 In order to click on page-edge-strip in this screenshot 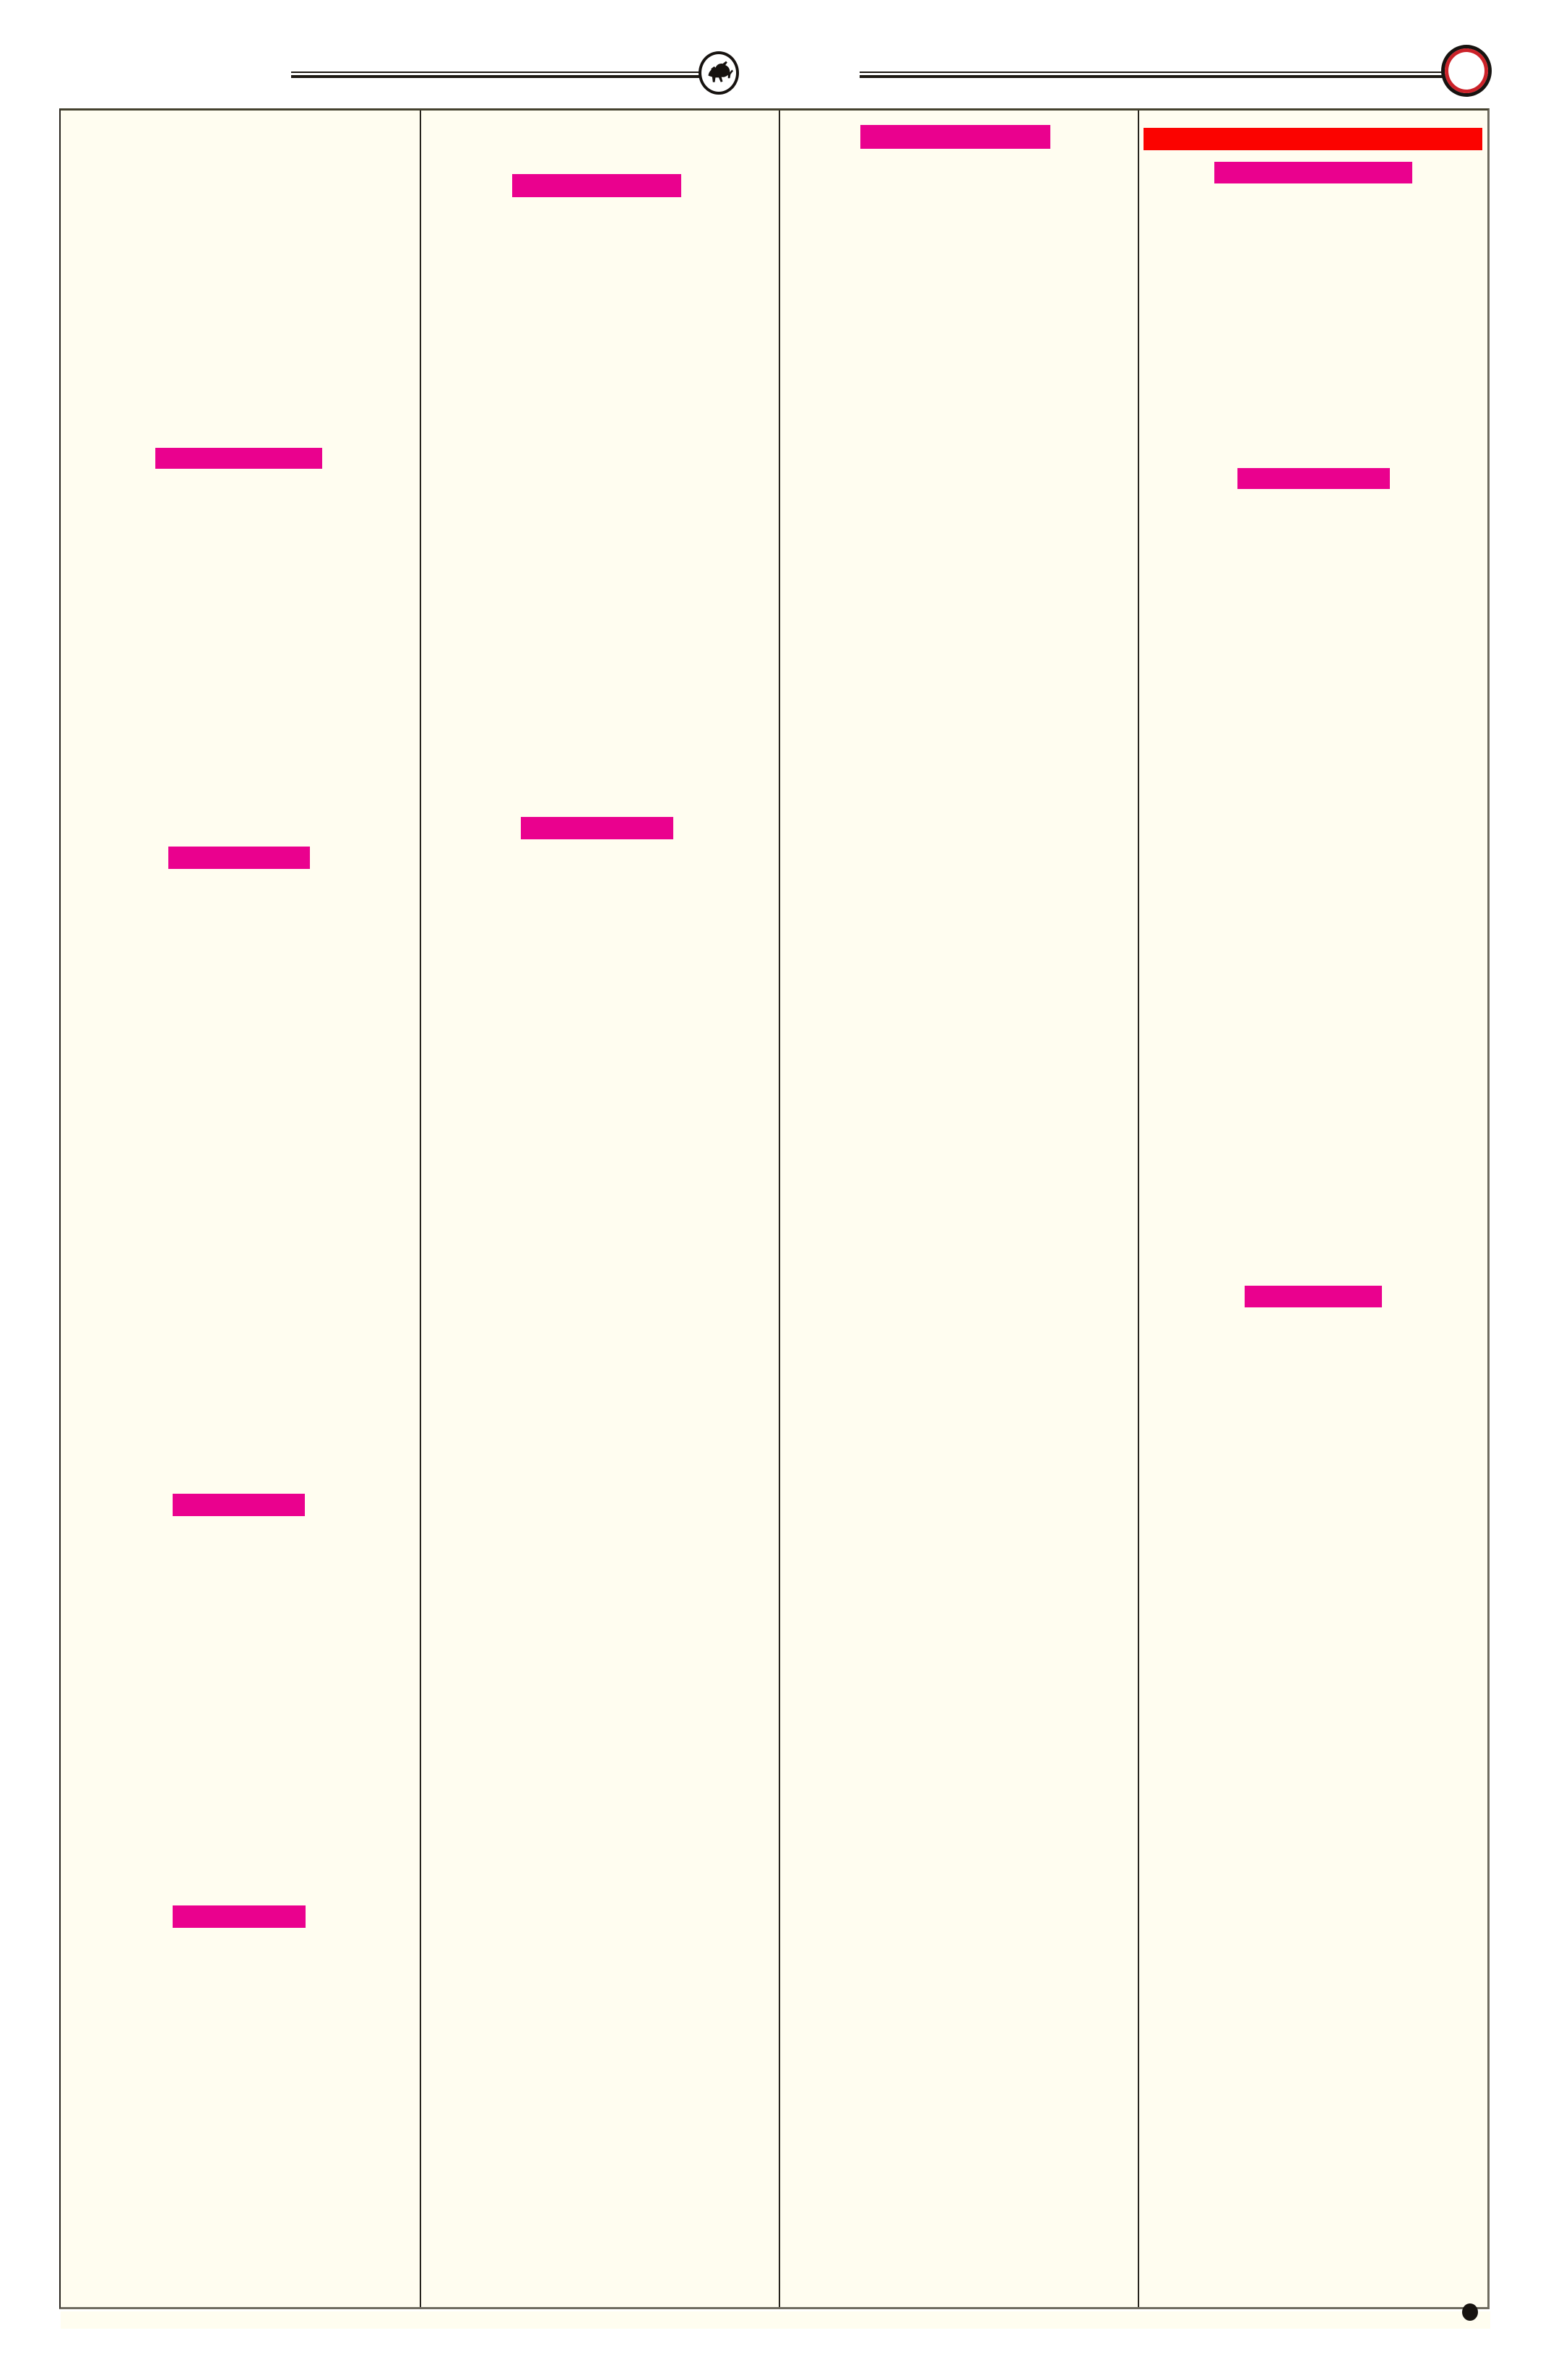, I will do `click(775, 2320)`.